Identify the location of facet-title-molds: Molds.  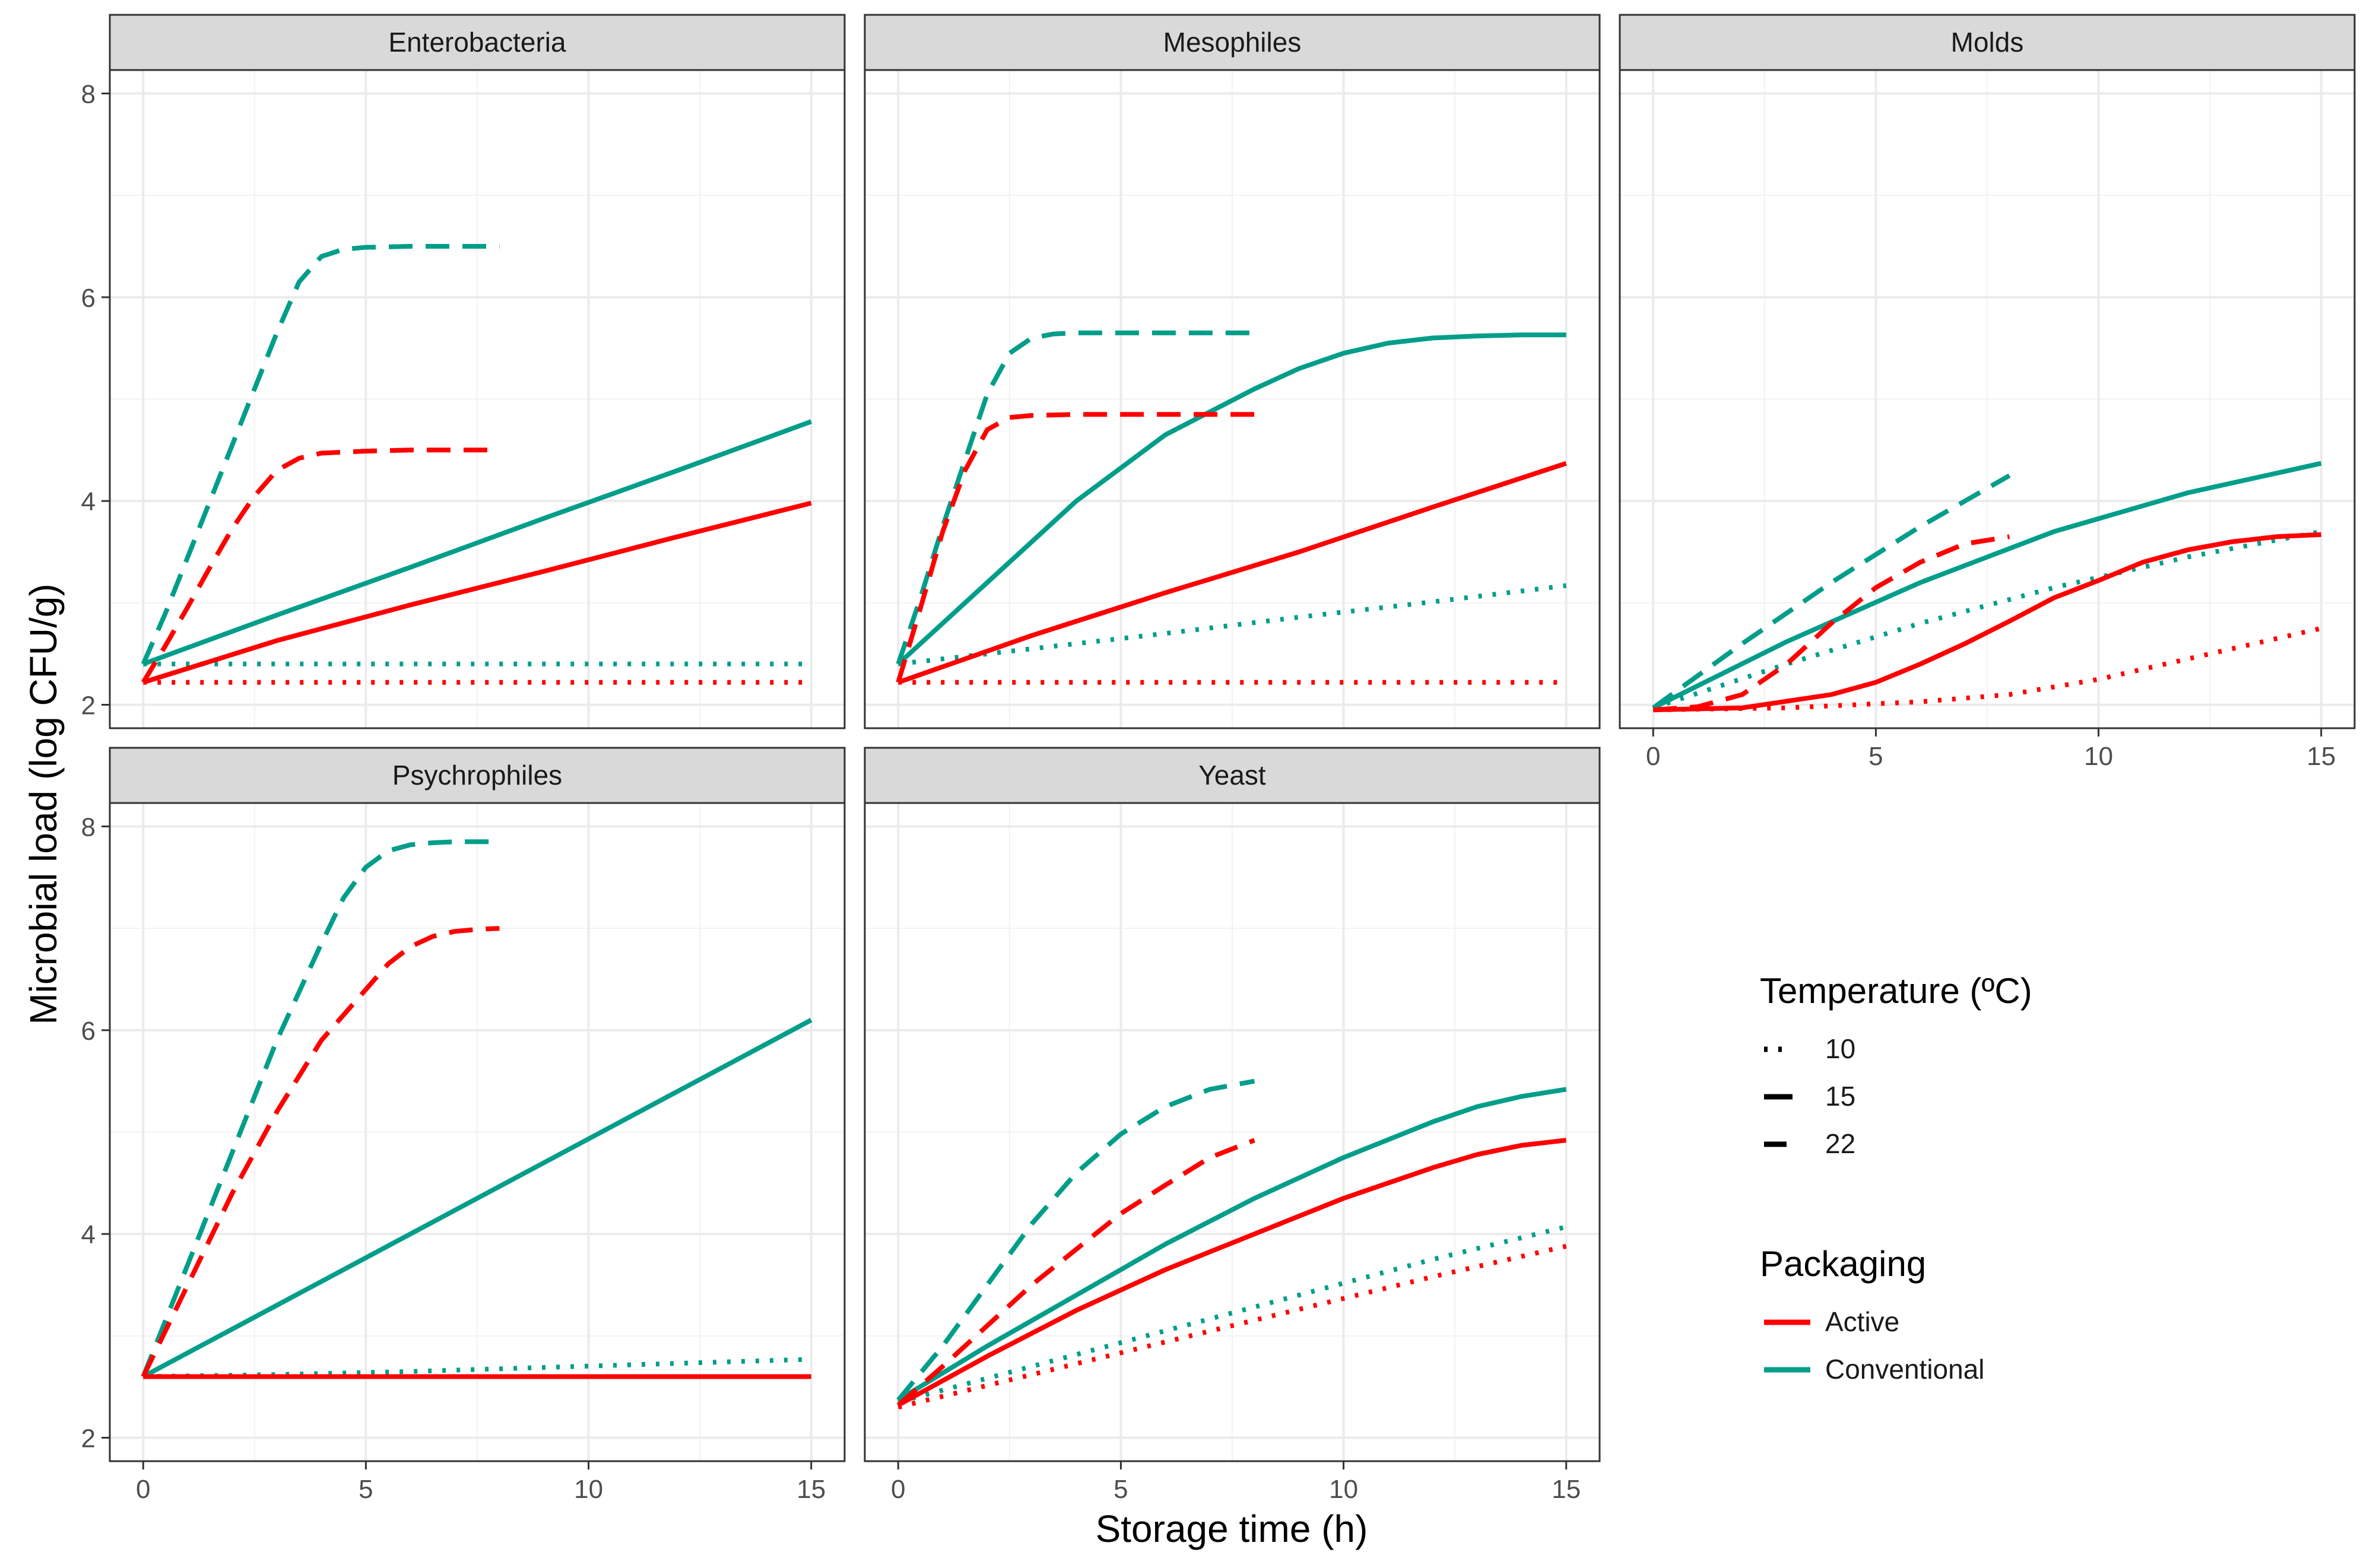
(1987, 42).